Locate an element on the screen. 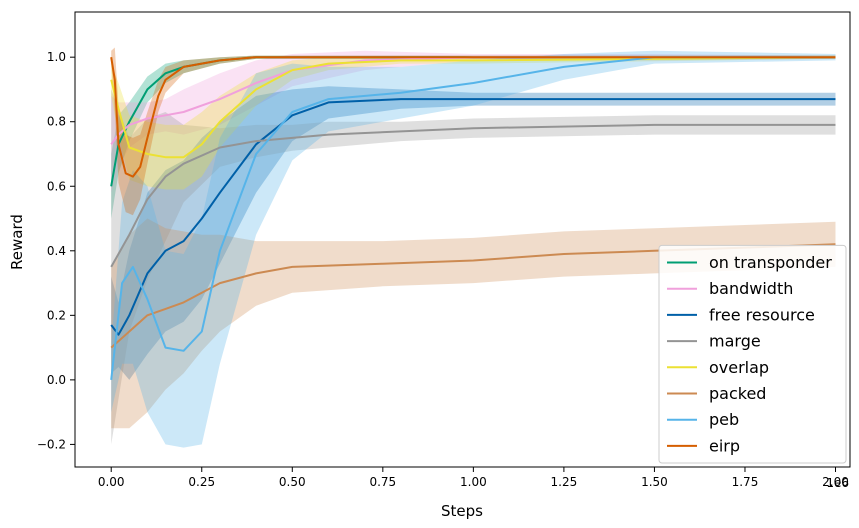 This screenshot has width=859, height=528. legend-label-peb: peb is located at coordinates (724, 419).